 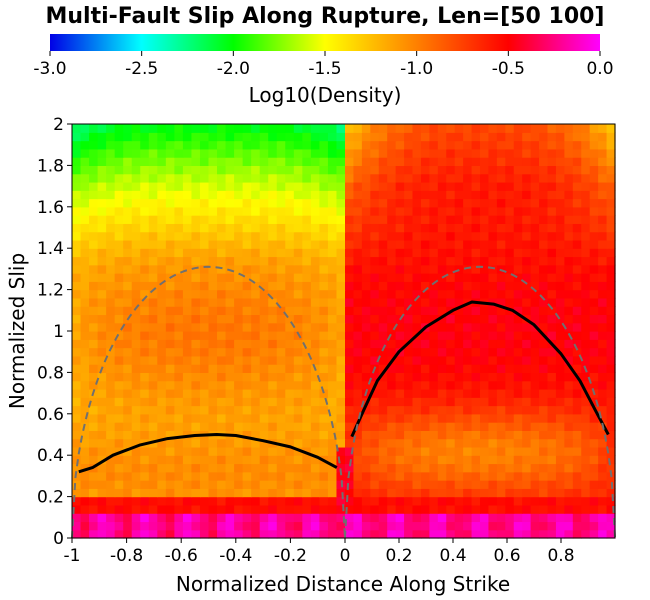 I want to click on y-tick-label: 2, so click(x=58, y=125).